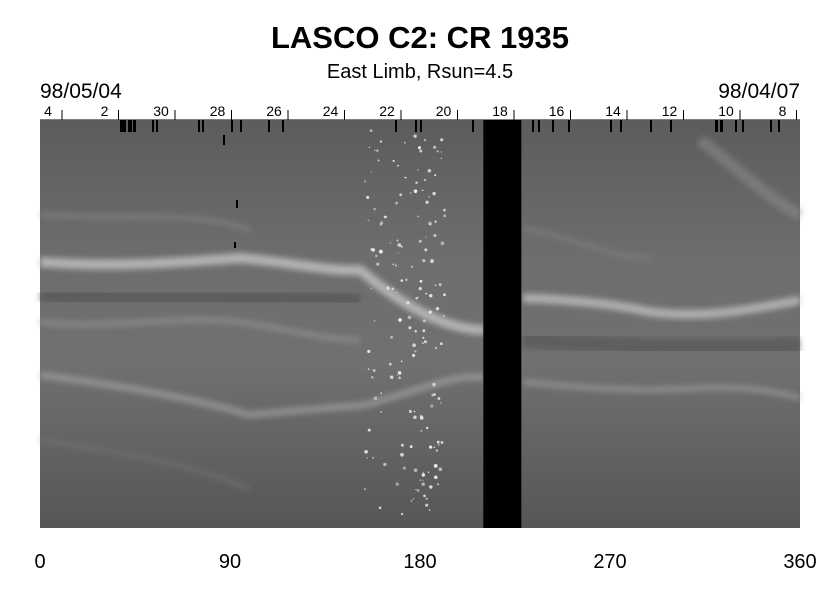 The width and height of the screenshot is (820, 600). Describe the element at coordinates (48, 111) in the screenshot. I see `day-label: 4` at that location.